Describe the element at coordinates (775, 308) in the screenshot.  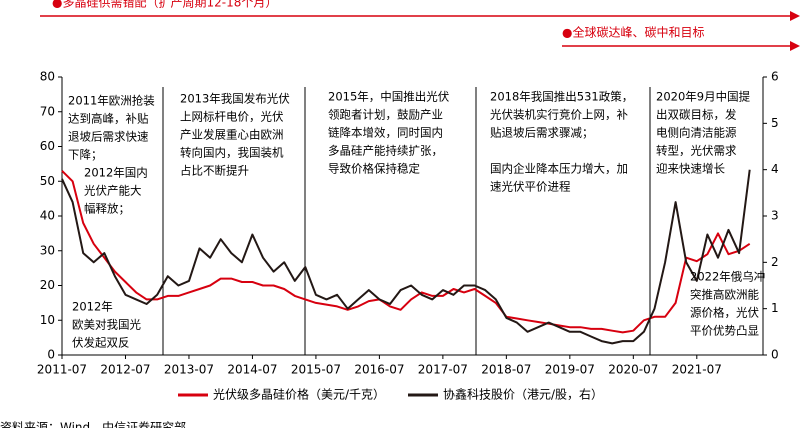
I see `y2-tick-label: 1` at that location.